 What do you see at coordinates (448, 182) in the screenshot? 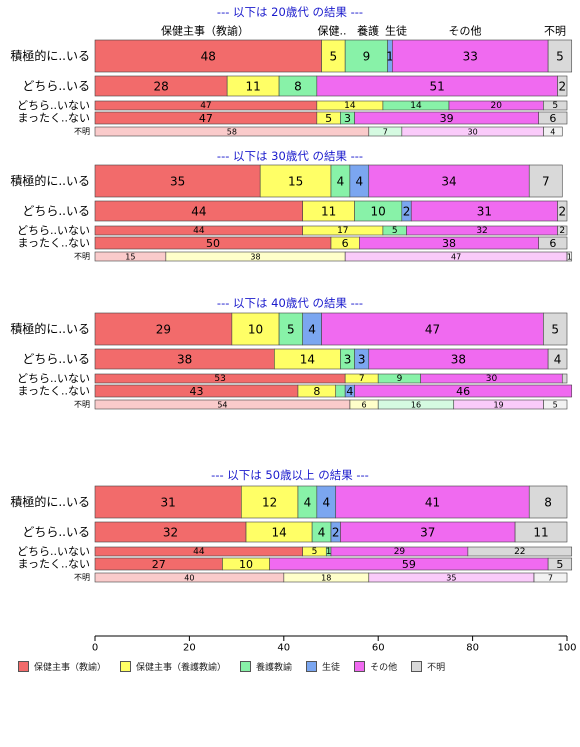
I see `segment-value-label: 34` at bounding box center [448, 182].